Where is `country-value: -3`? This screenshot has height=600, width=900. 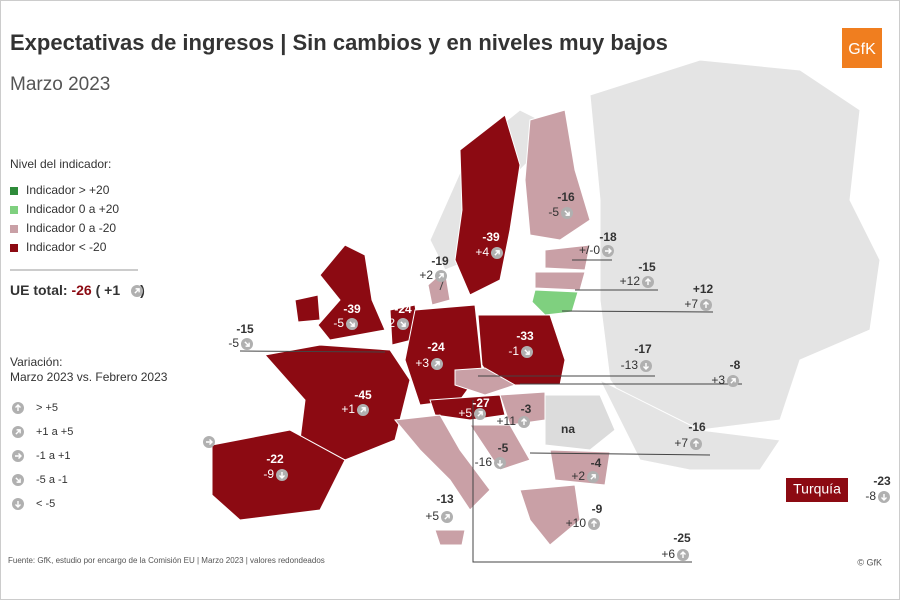 country-value: -3 is located at coordinates (526, 409).